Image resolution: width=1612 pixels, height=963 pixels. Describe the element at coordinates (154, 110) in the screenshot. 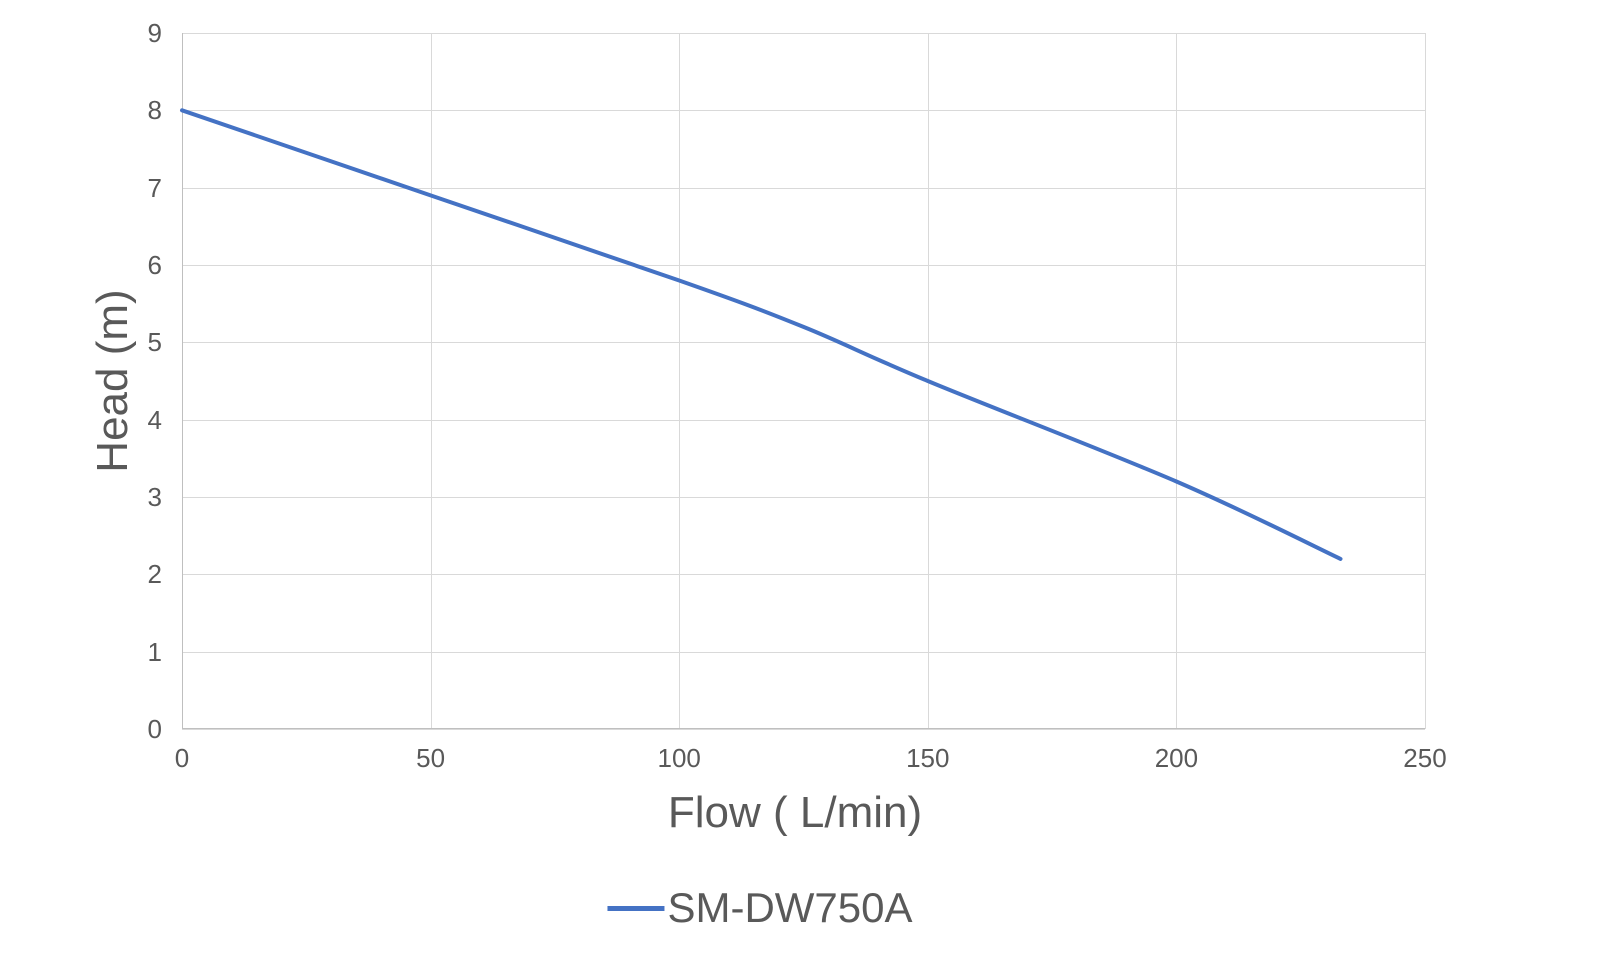

I see `y-tick-label: 8` at that location.